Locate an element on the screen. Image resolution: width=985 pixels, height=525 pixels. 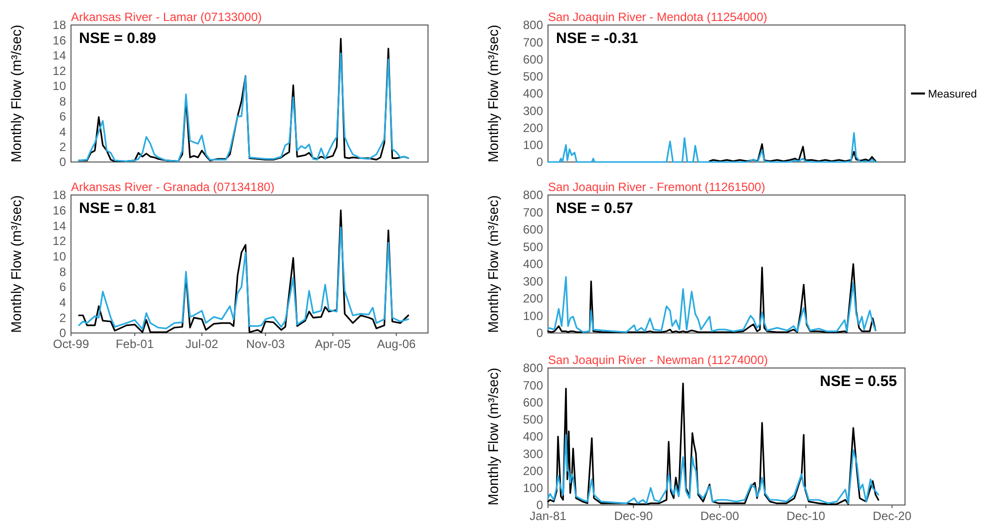
chart-title: San Joaquin River - Newman (11274000) is located at coordinates (658, 360).